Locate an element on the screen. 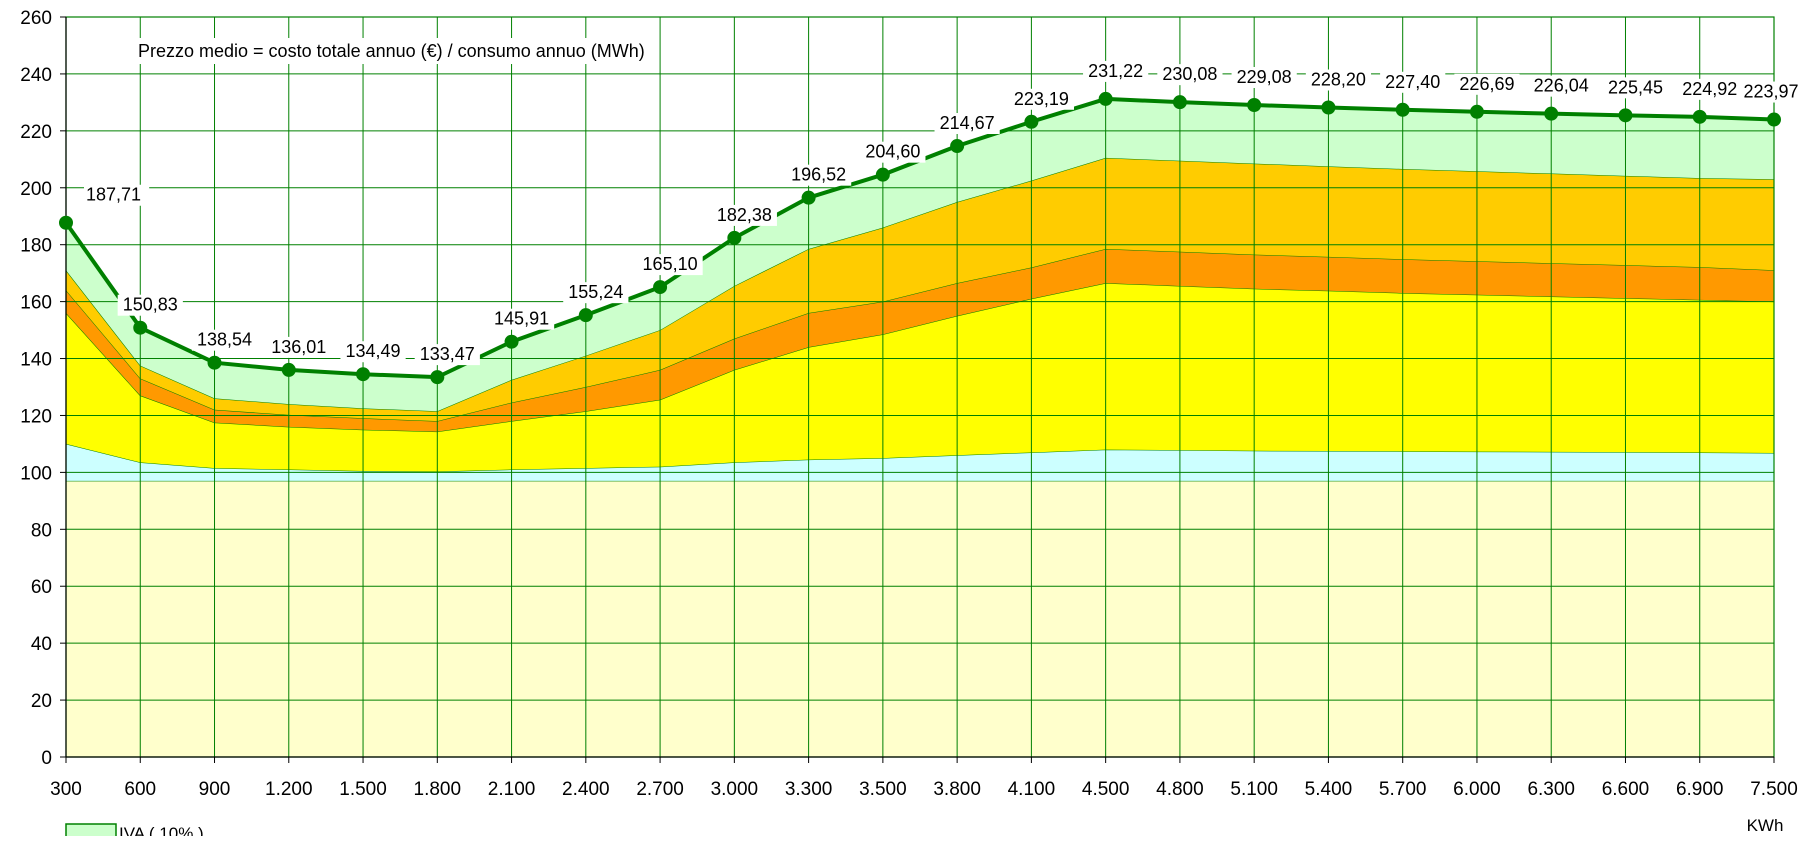 This screenshot has width=1804, height=841. x-tick-label: 4.100 is located at coordinates (1032, 789).